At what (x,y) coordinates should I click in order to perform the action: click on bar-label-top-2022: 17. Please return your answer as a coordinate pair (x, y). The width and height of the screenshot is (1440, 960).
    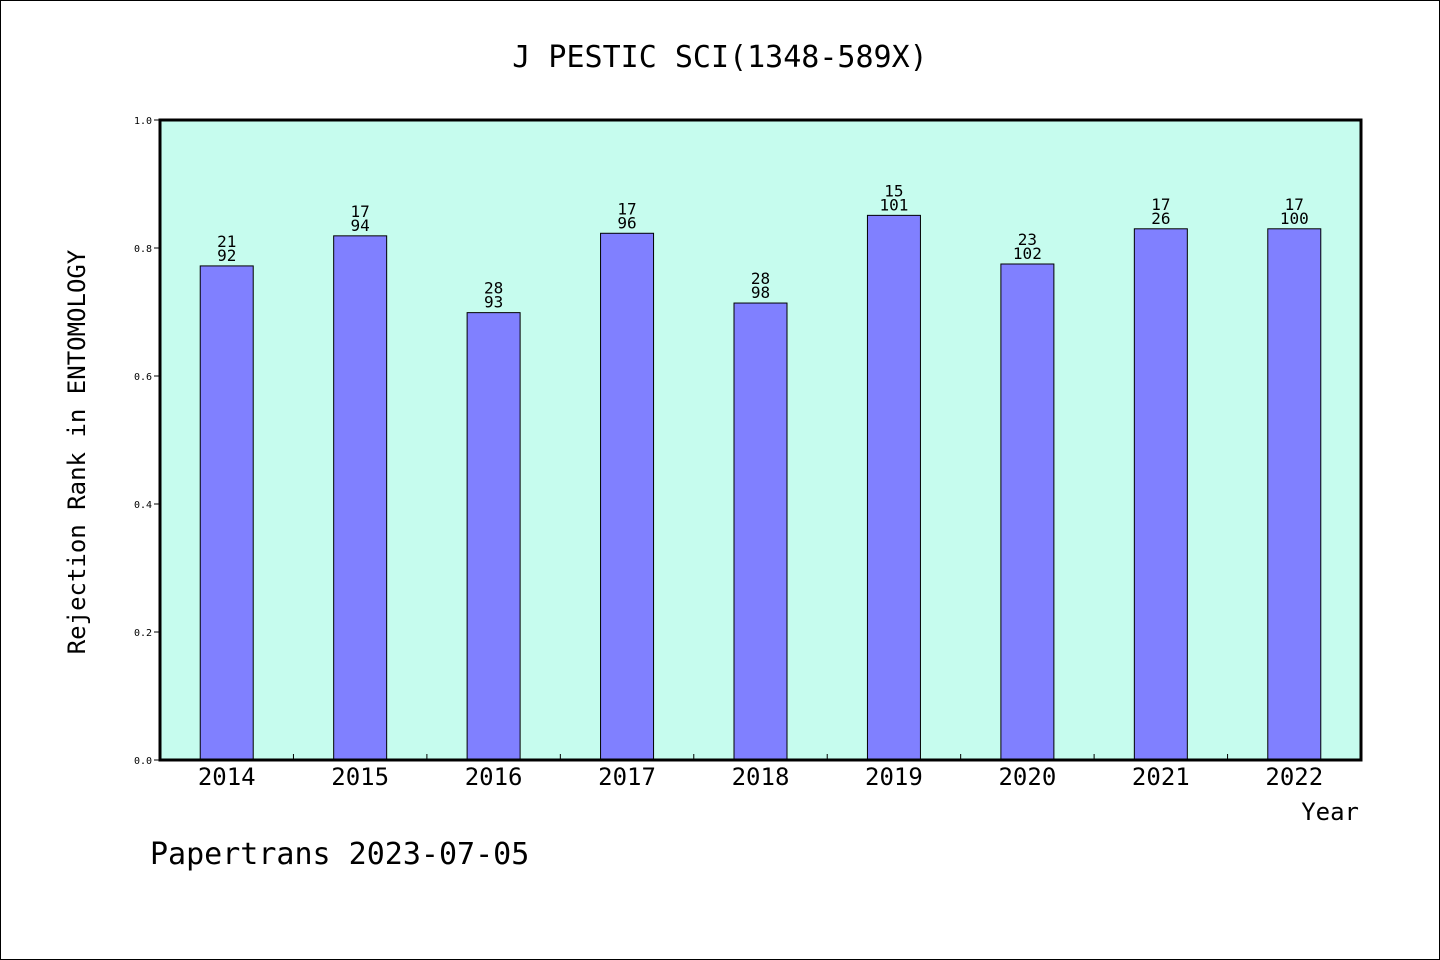
    Looking at the image, I should click on (1294, 204).